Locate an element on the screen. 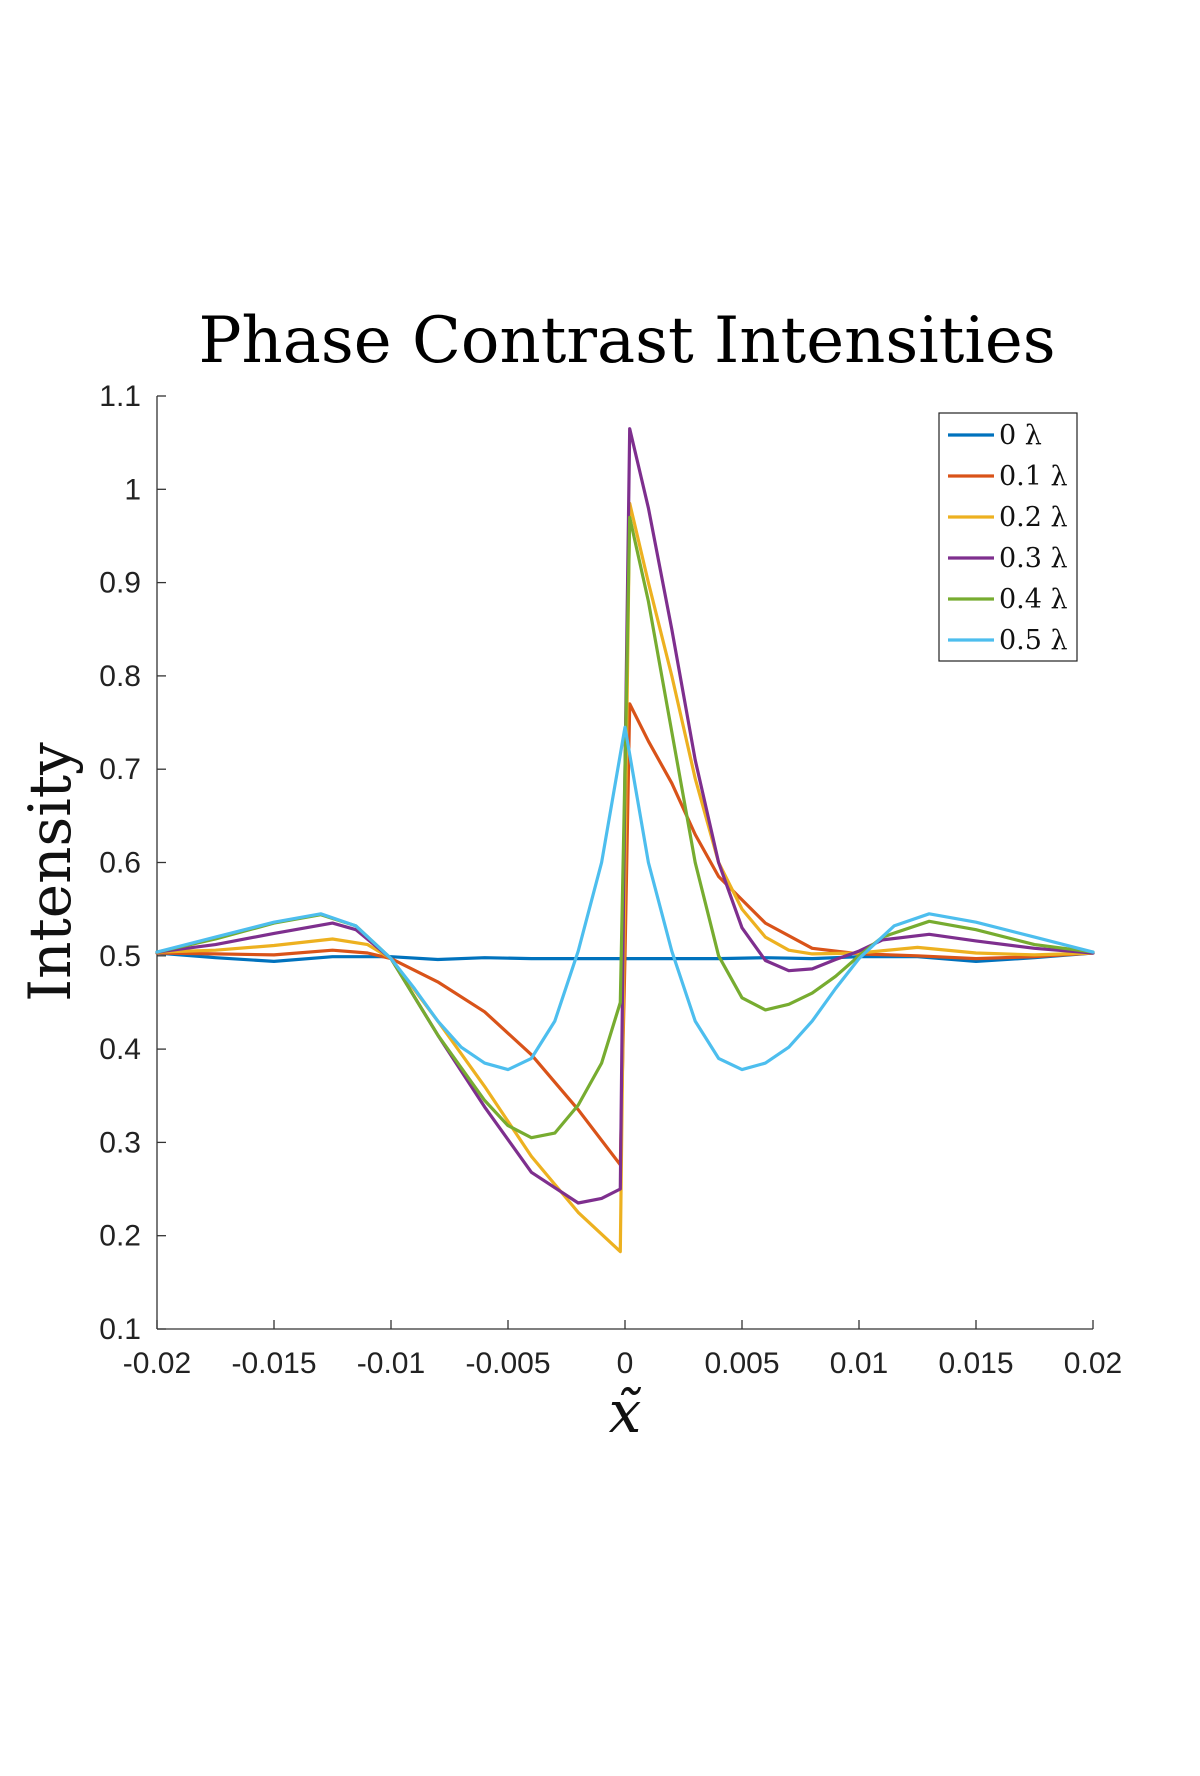  legend: 0 λ 0.1 λ 0.2 λ 0.3 λ 0.4 λ 0.5 λ is located at coordinates (1008, 537).